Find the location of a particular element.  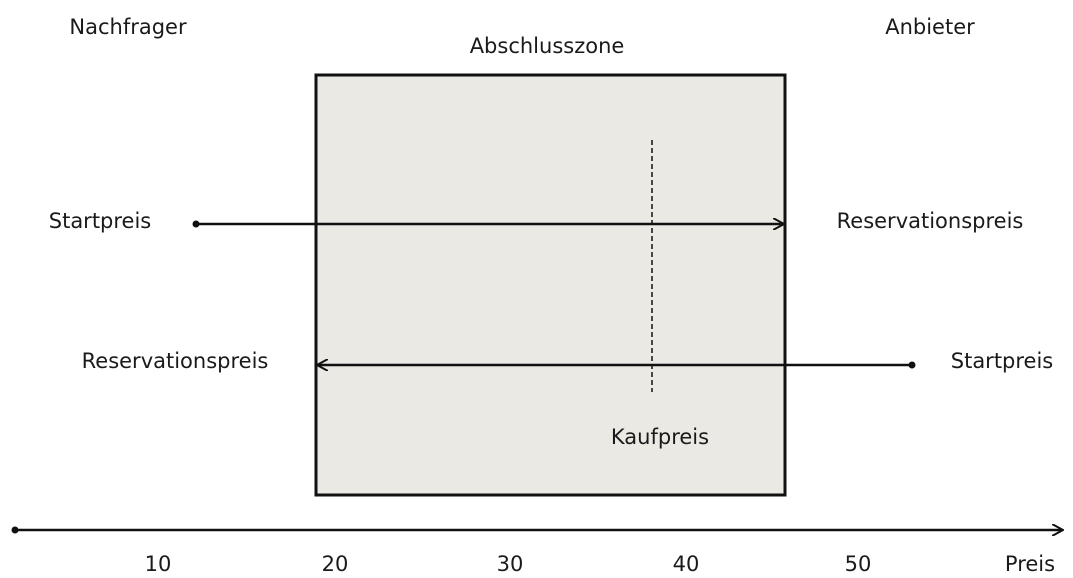

seller-start-label: Startpreis is located at coordinates (1002, 361).